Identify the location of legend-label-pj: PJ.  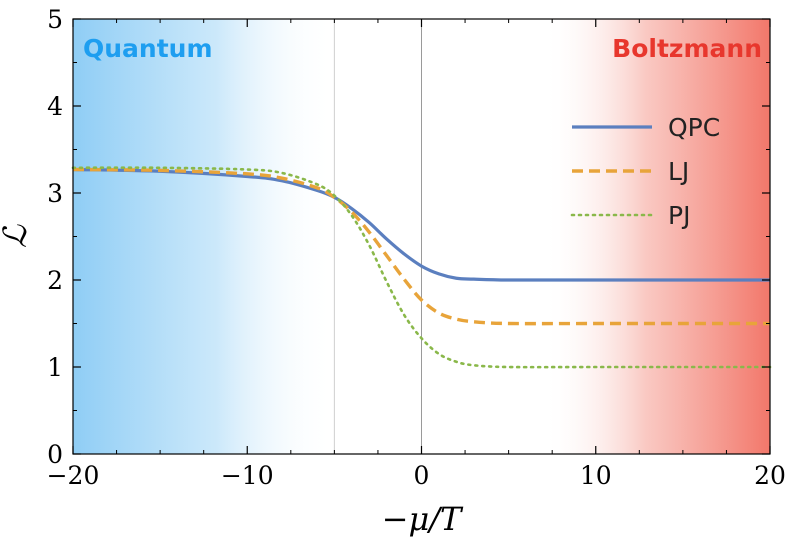
(679, 215).